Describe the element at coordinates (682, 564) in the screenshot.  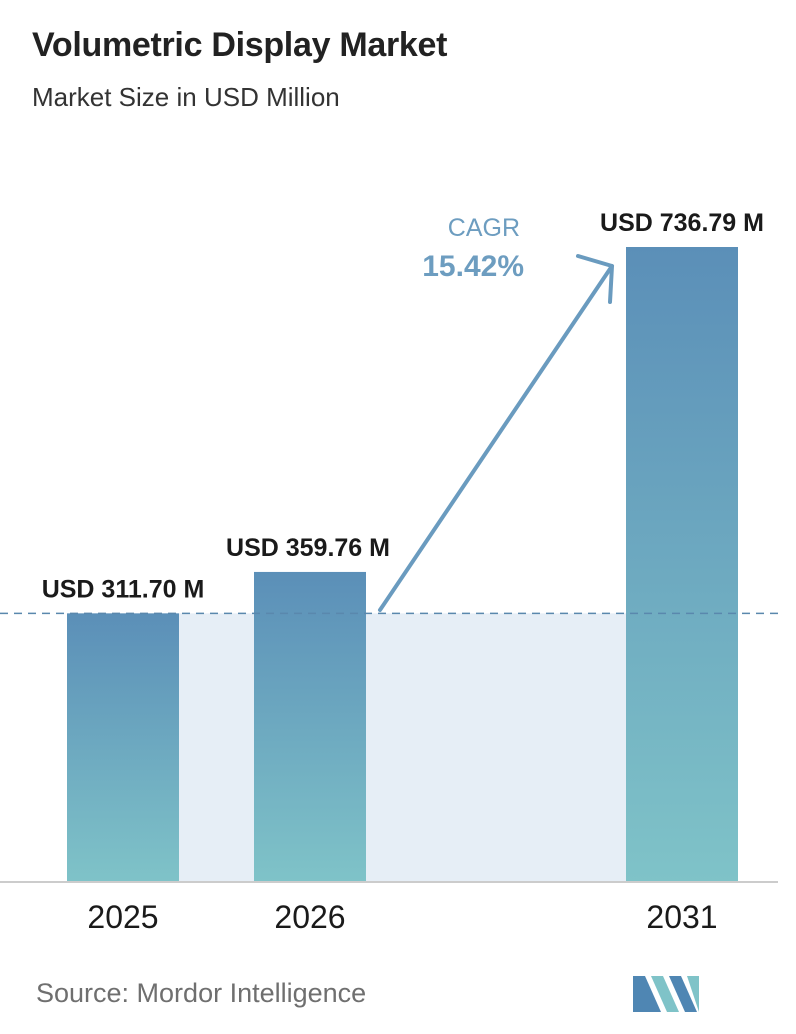
I see `bar-2031` at that location.